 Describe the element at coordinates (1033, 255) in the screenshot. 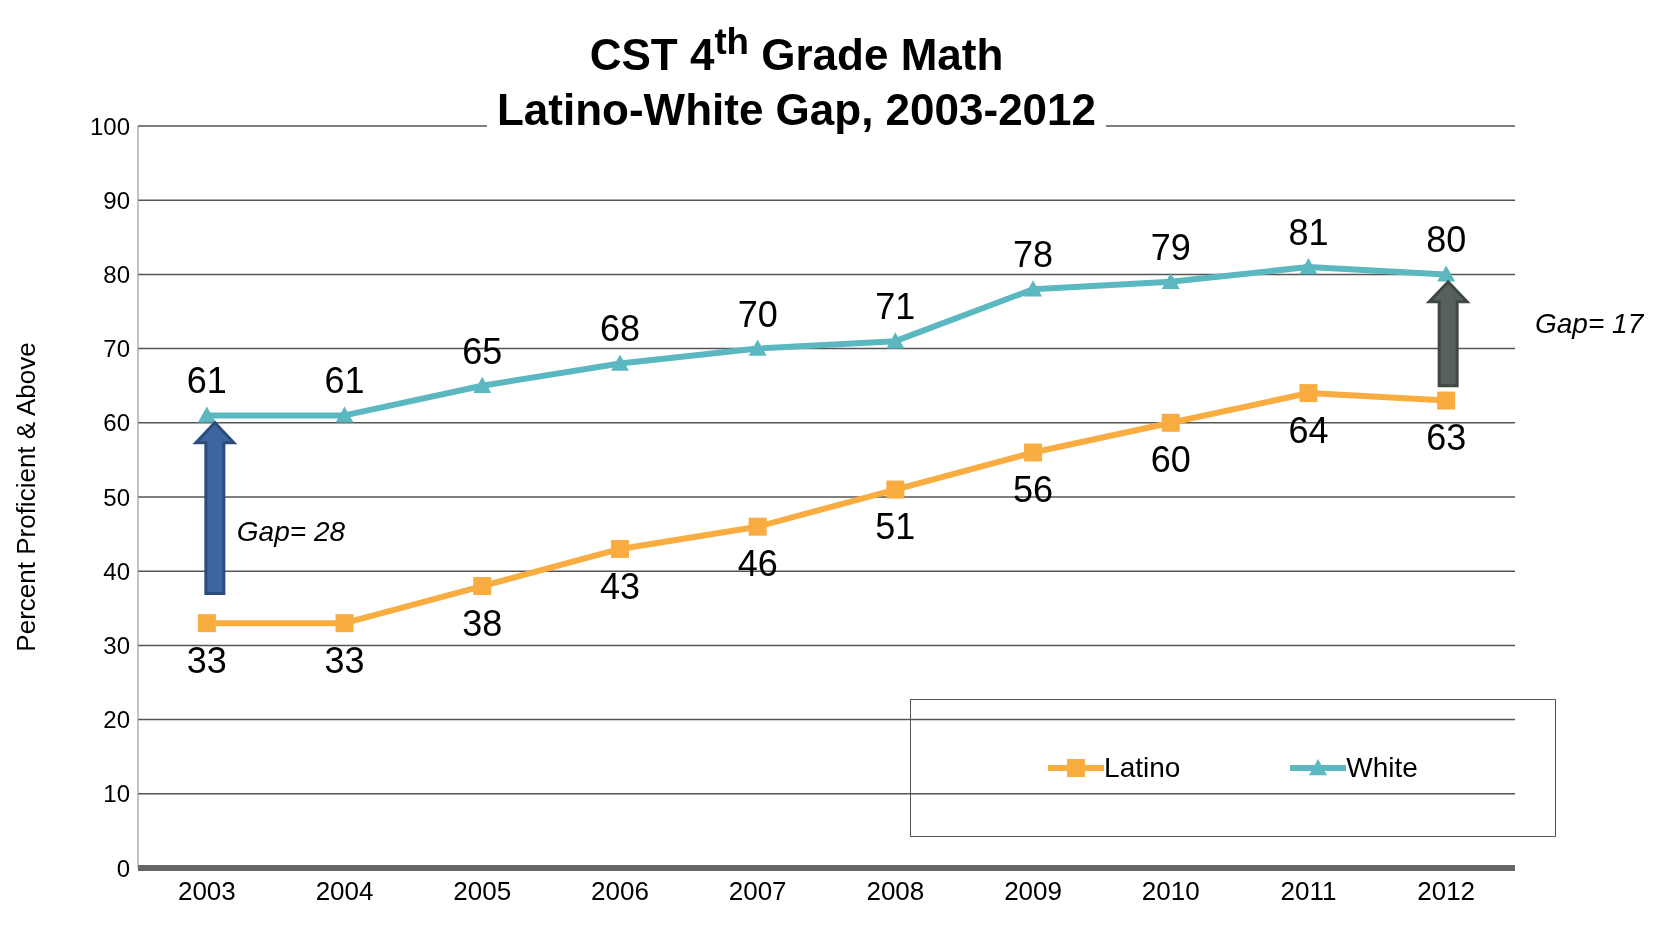

I see `data-label: 78` at that location.